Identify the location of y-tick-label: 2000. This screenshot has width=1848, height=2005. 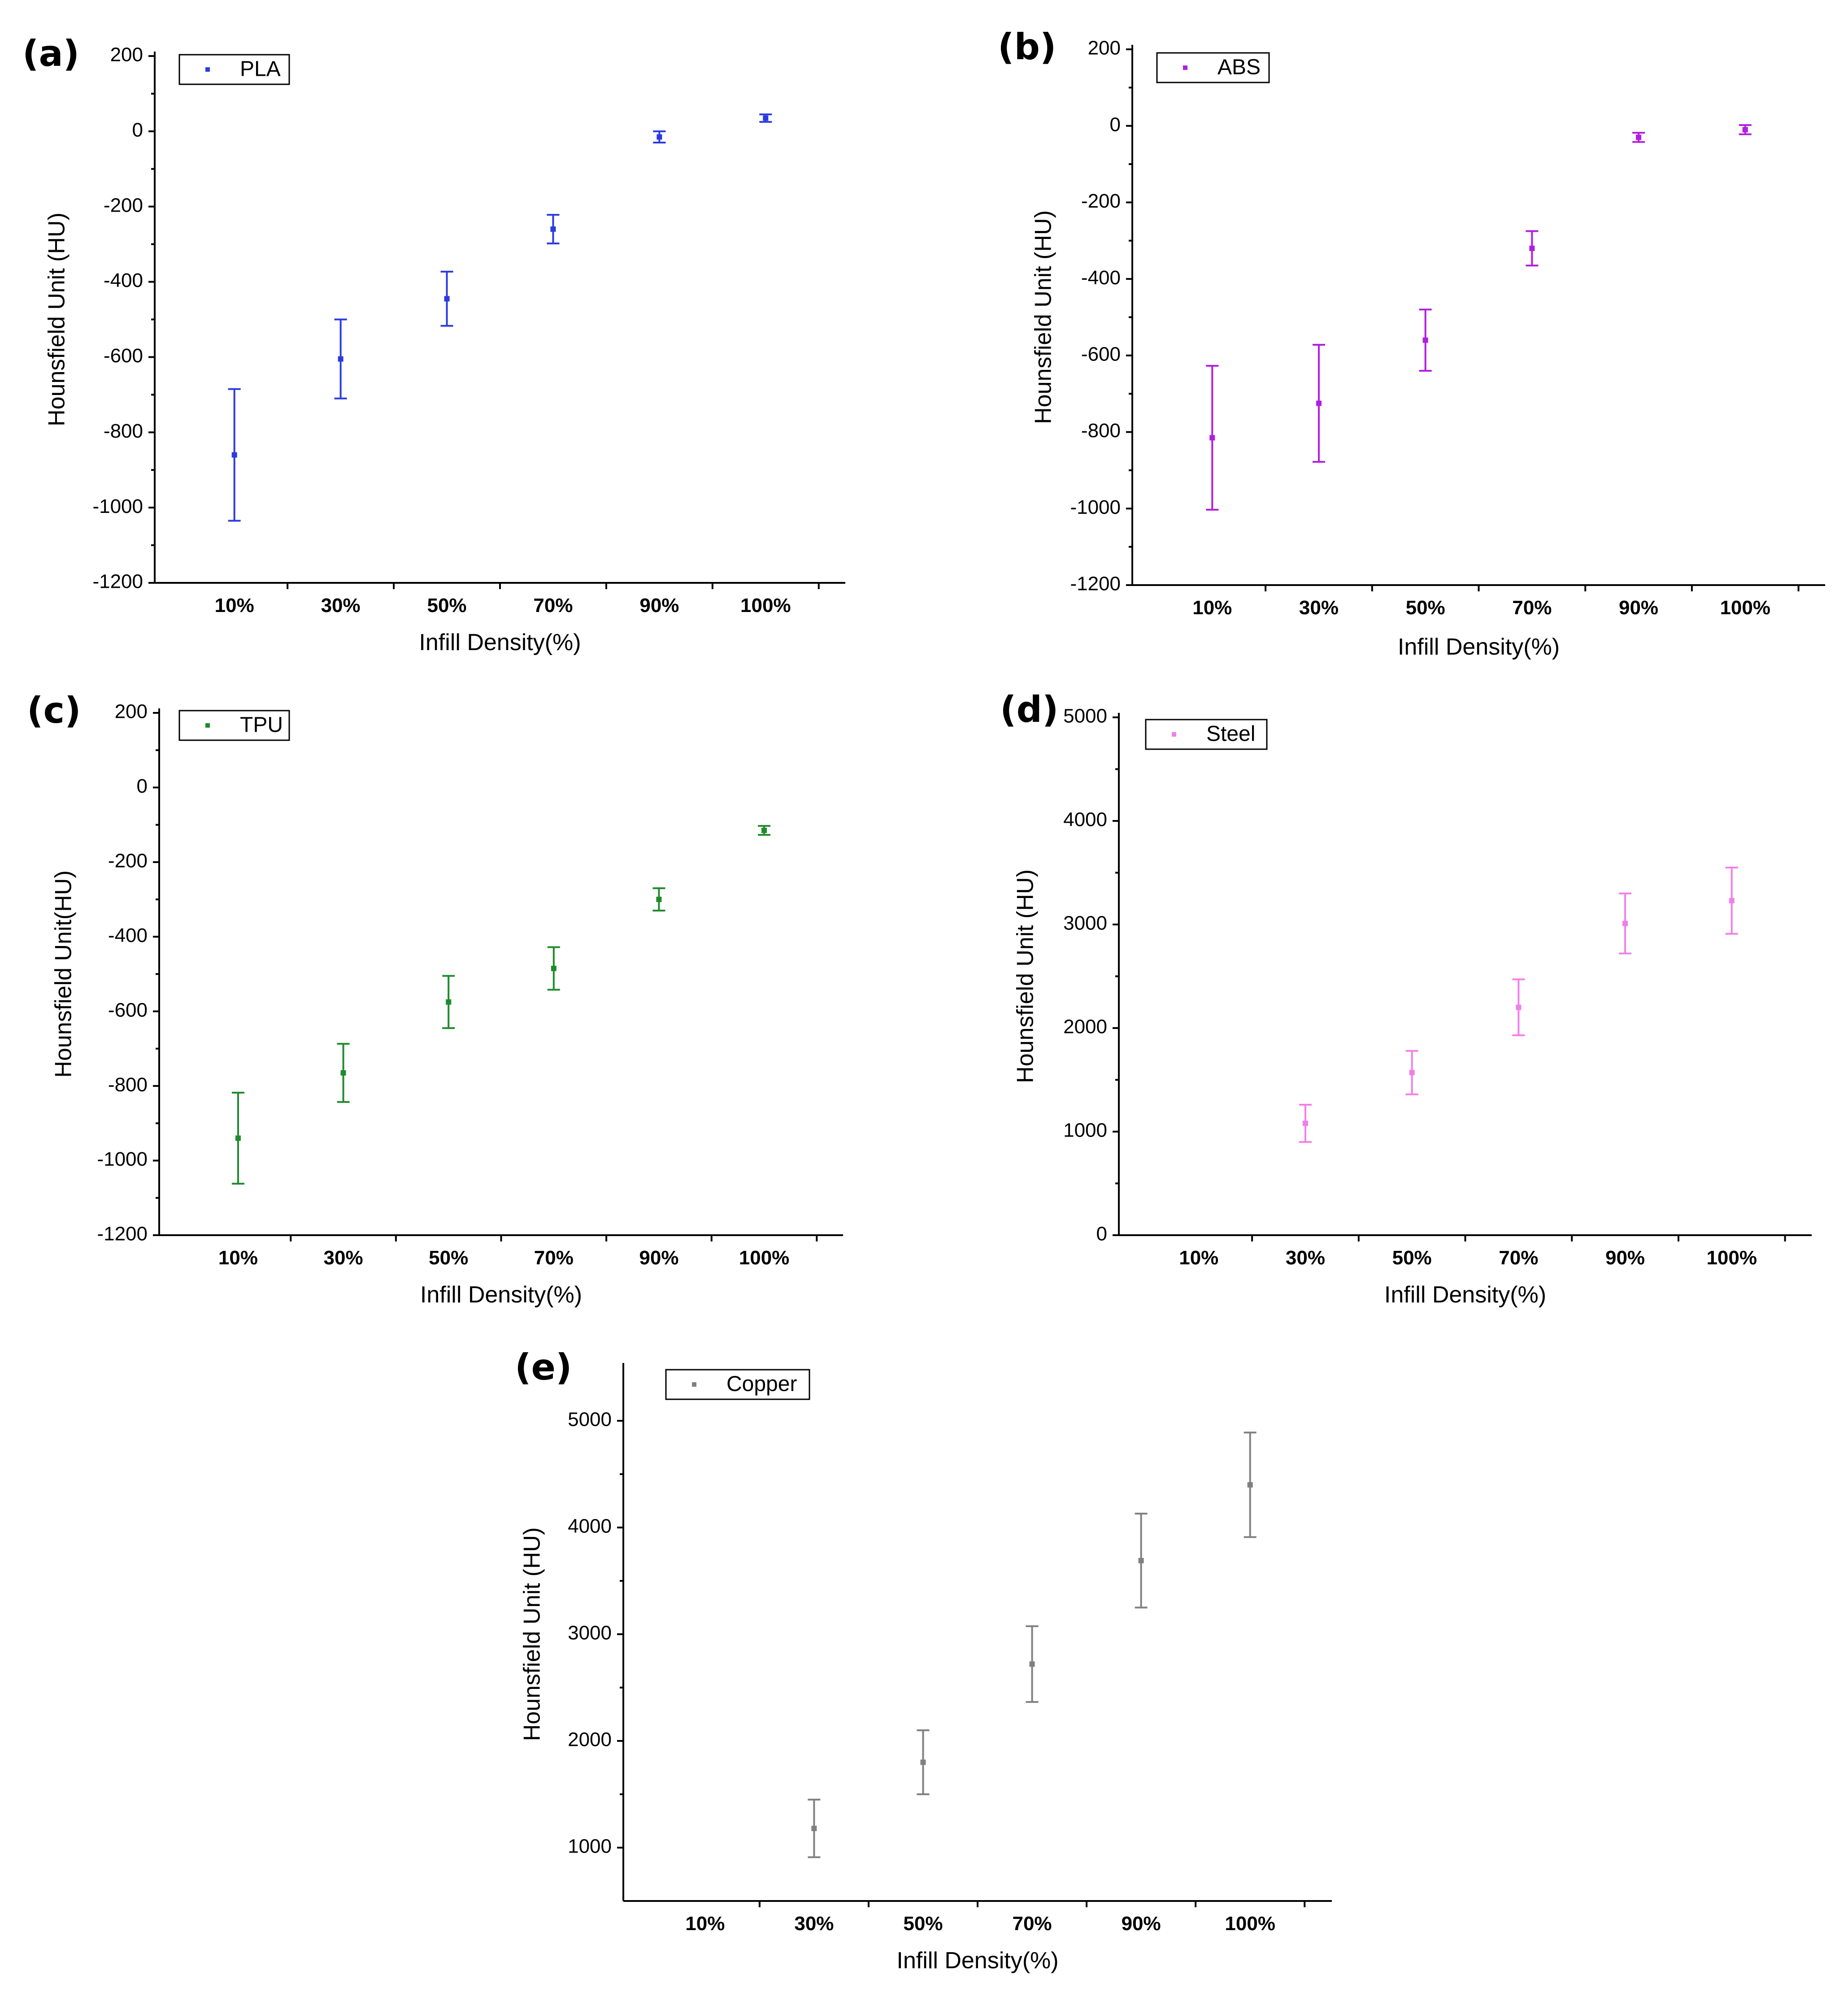
(1085, 1027).